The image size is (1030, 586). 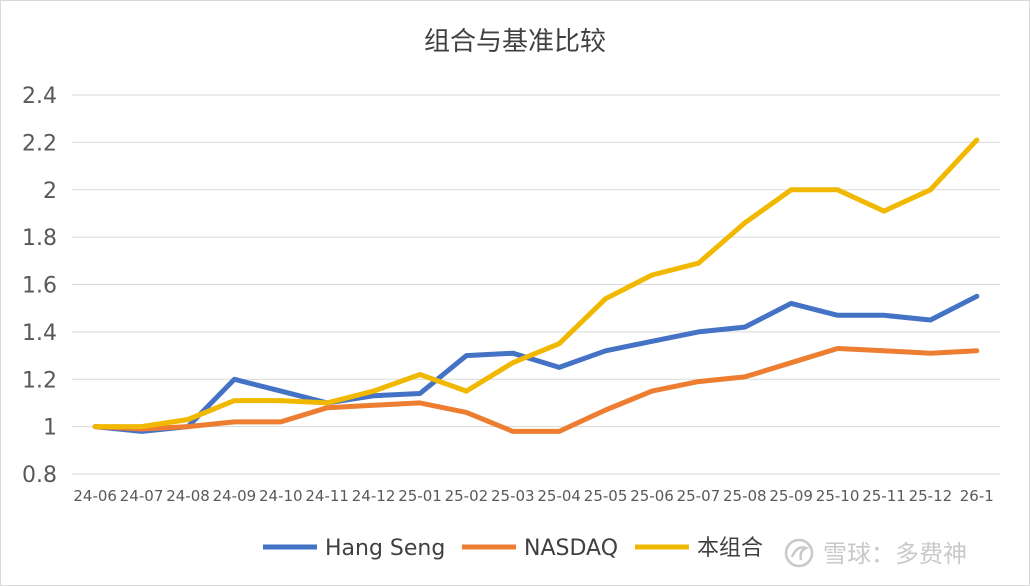 What do you see at coordinates (730, 548) in the screenshot?
I see `legend-label-2: 本组合` at bounding box center [730, 548].